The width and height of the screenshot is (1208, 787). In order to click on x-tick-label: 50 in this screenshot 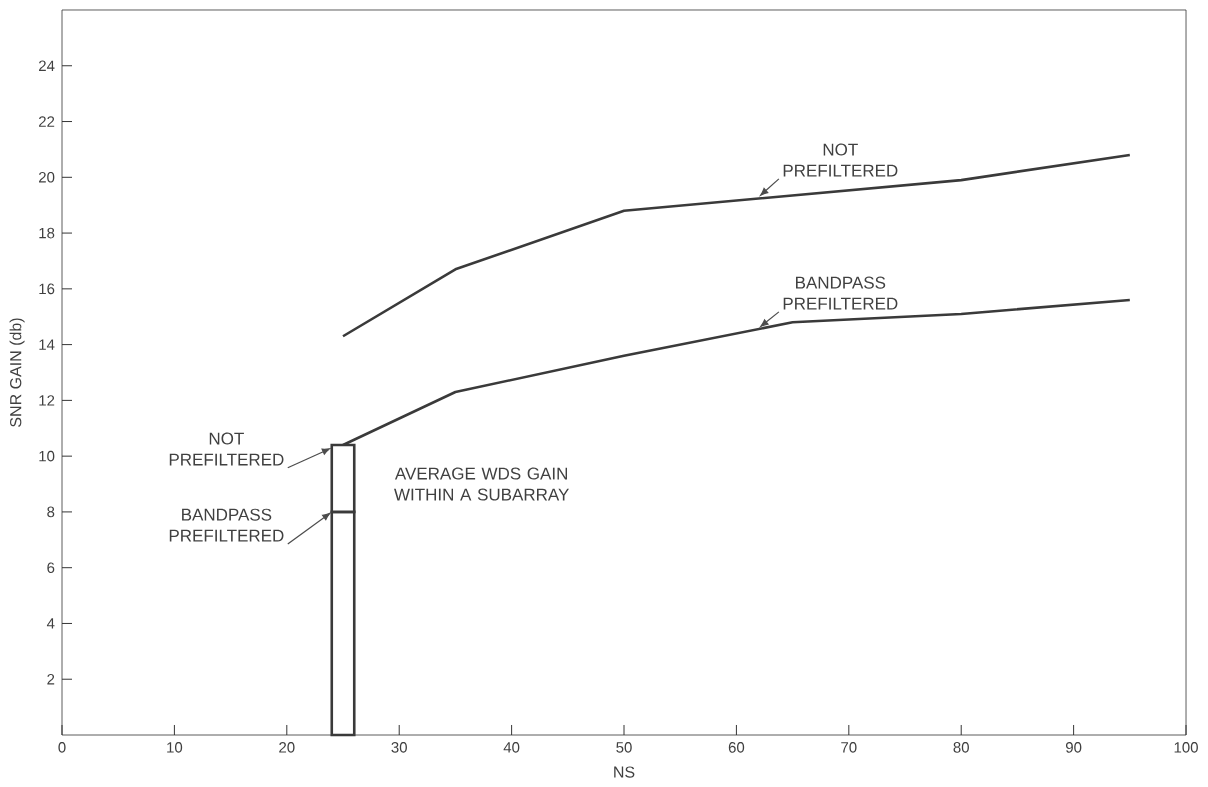, I will do `click(624, 747)`.